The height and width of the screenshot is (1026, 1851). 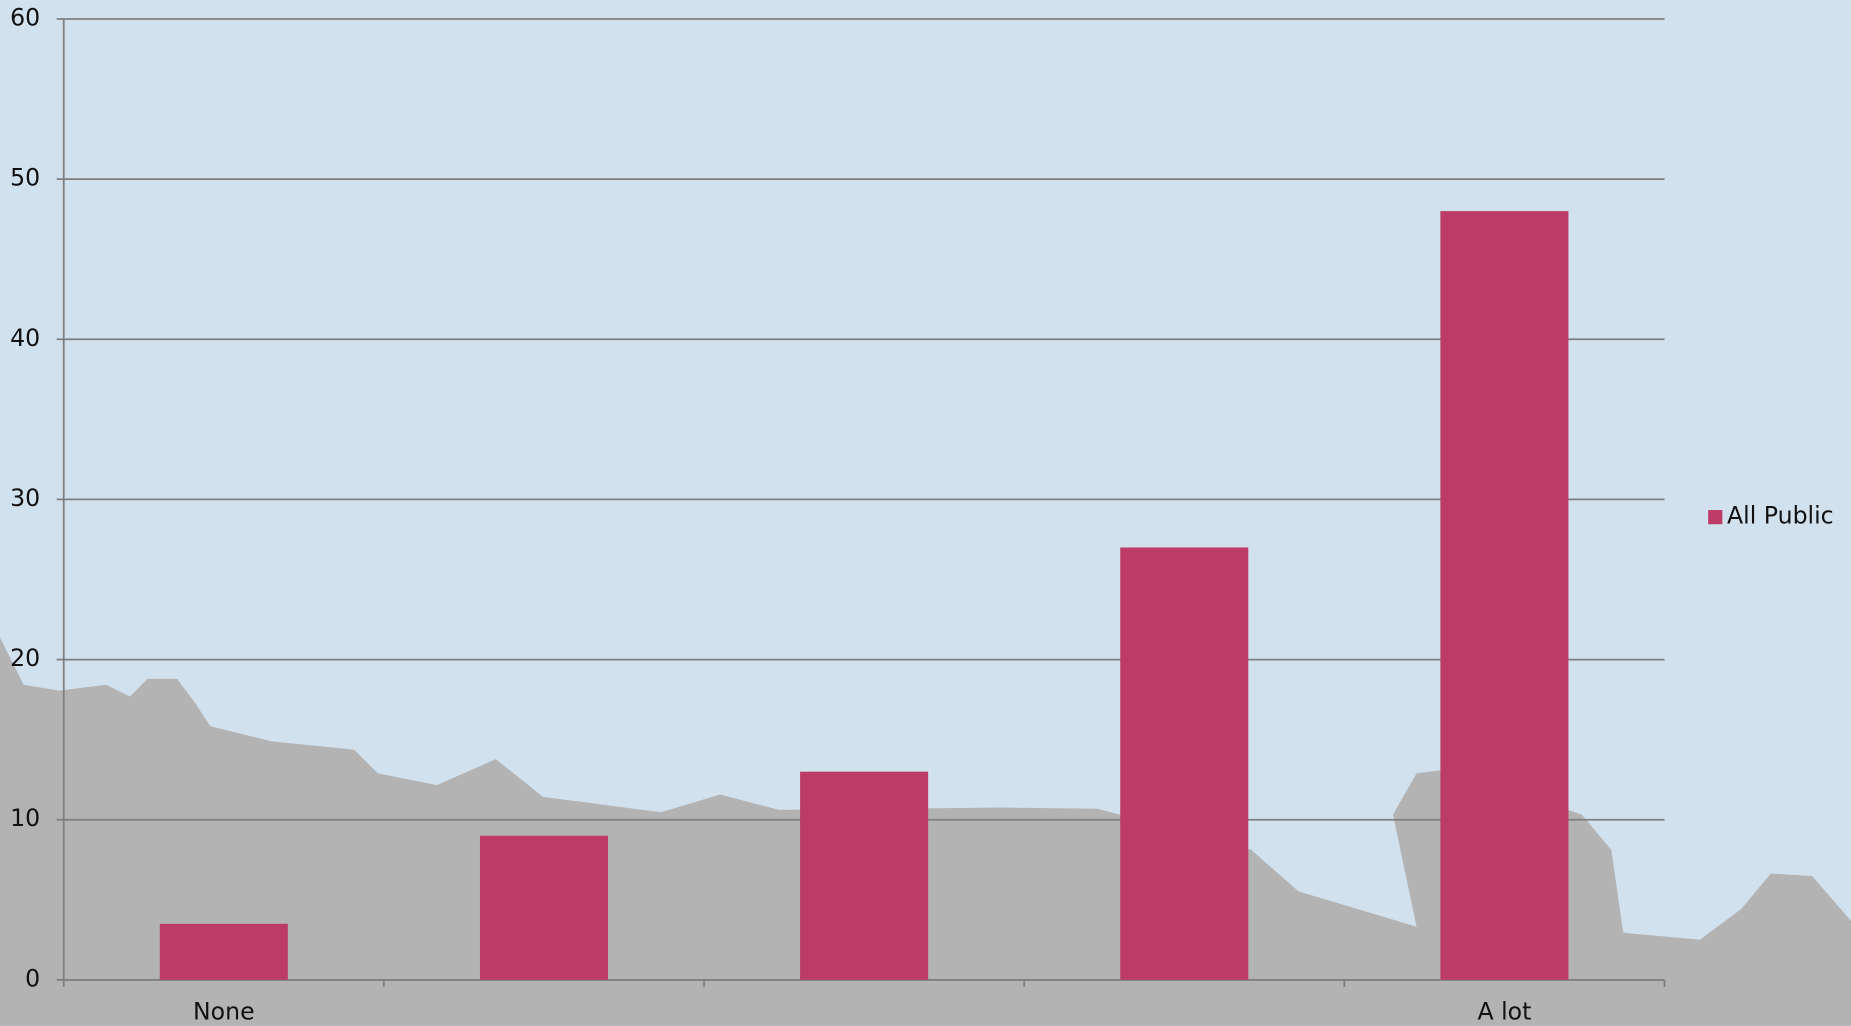 What do you see at coordinates (1504, 1011) in the screenshot?
I see `x-tick-label: A lot` at bounding box center [1504, 1011].